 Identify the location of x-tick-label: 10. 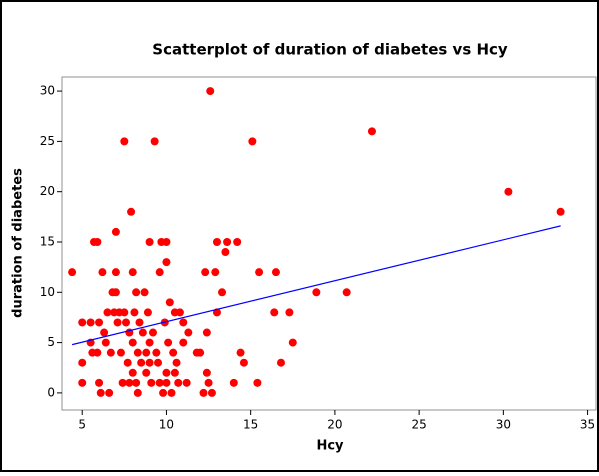
(166, 425).